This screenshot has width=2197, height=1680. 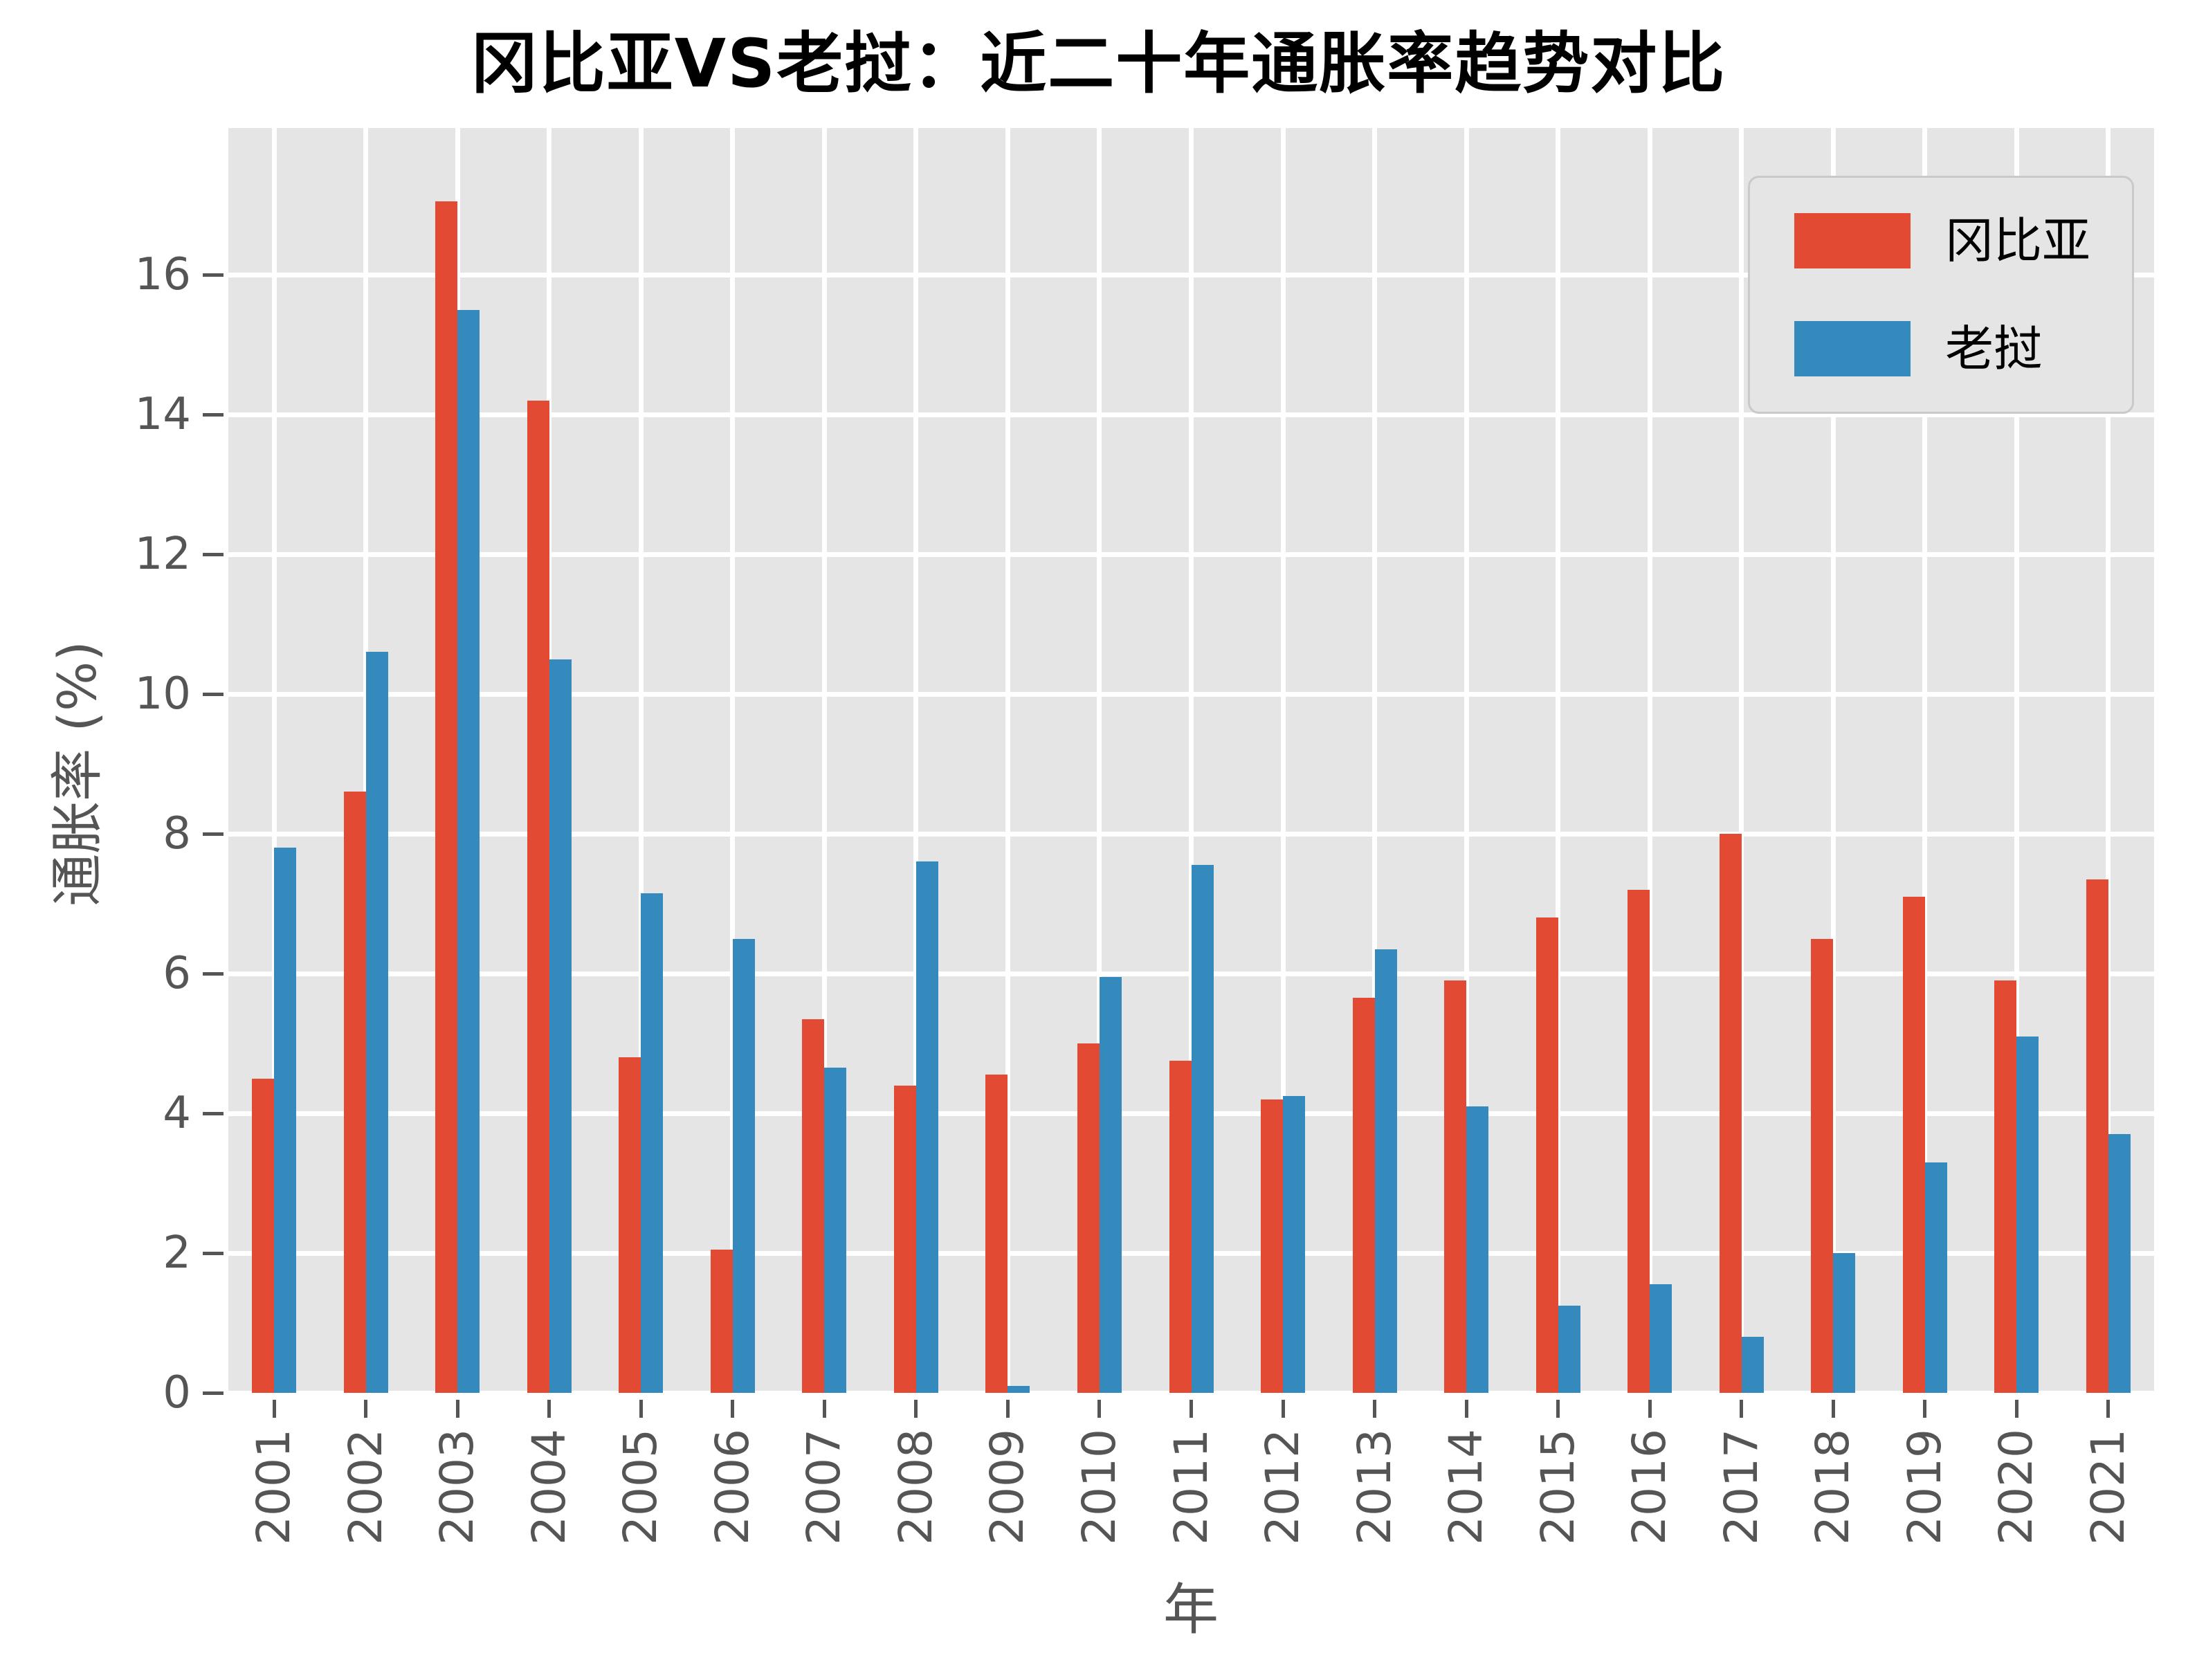 I want to click on x-axis-label: 年, so click(x=1191, y=1610).